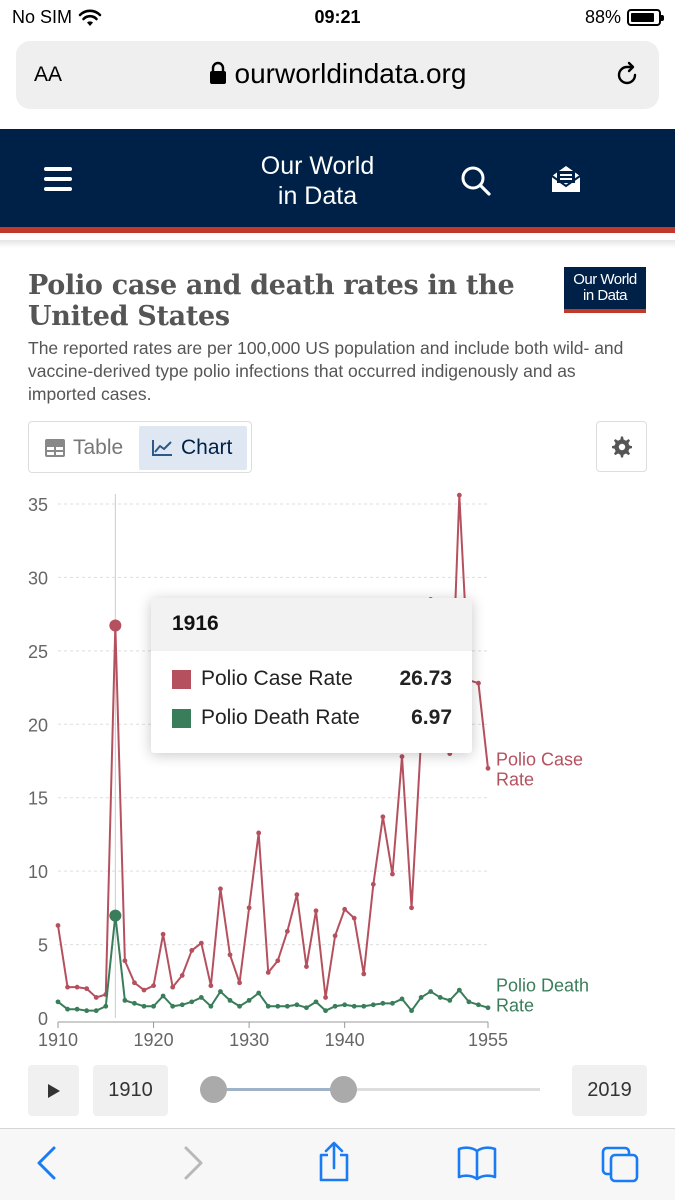 This screenshot has width=675, height=1200. Describe the element at coordinates (278, 1006) in the screenshot. I see `data-point-1-1933` at that location.